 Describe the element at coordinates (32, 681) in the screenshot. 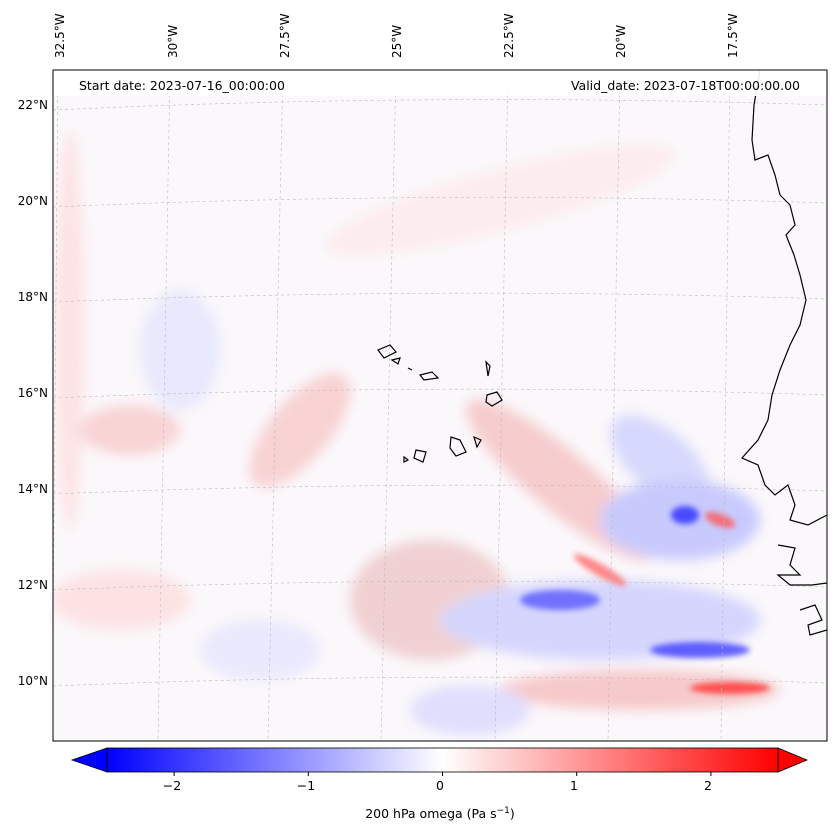

I see `lat-label: 10°N` at that location.